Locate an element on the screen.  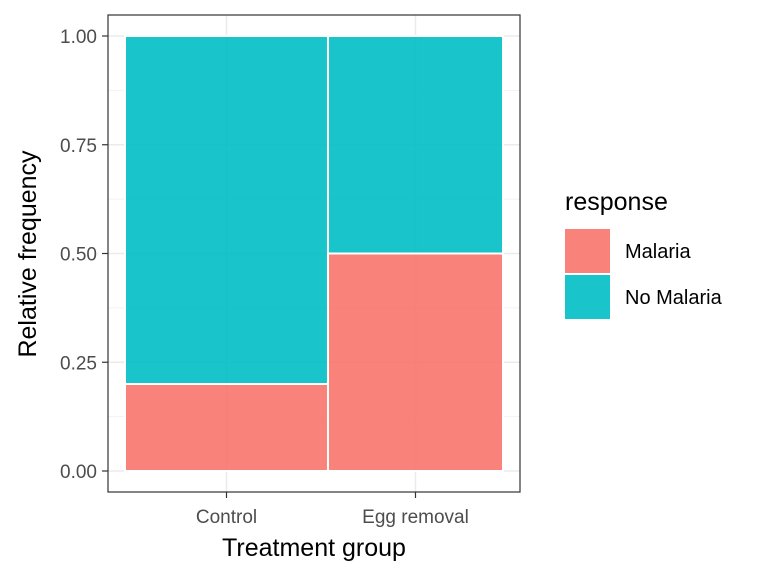
legend-swatch-no-malaria is located at coordinates (587, 297).